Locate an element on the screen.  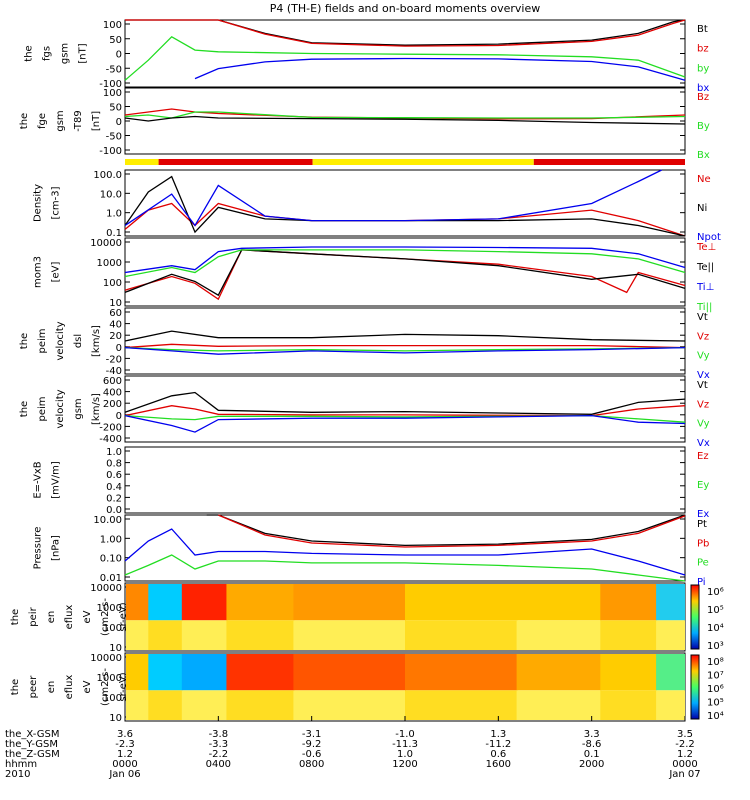
y-axis-label-line: fge is located at coordinates (42, 121).